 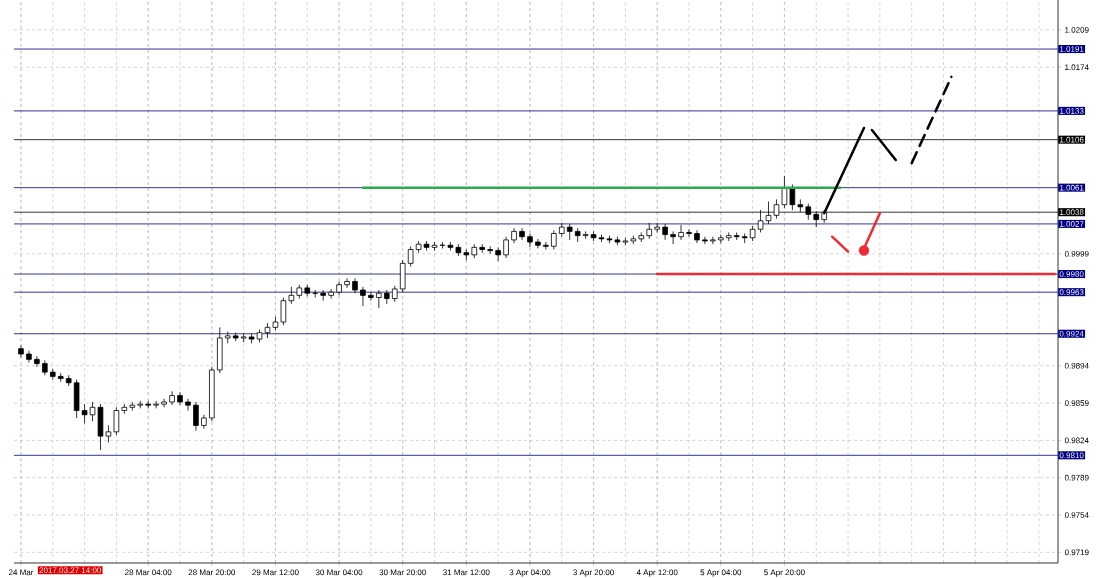 I want to click on y-tick-label: 0.9754, so click(x=1076, y=515).